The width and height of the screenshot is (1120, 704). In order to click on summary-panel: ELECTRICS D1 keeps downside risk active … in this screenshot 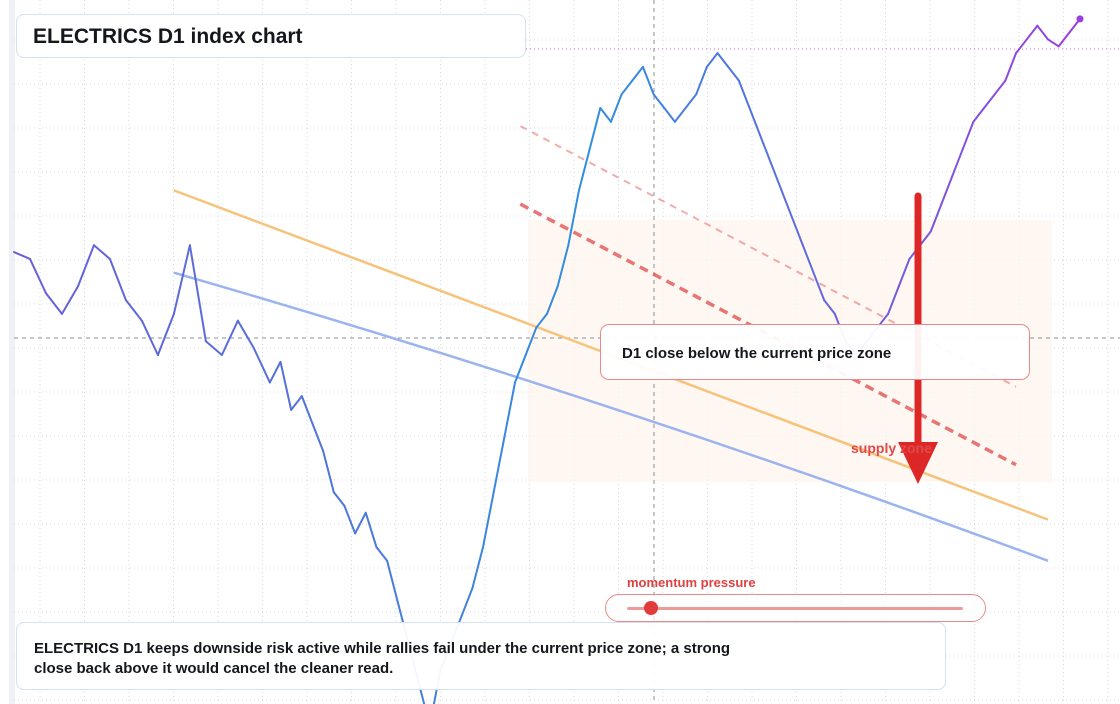, I will do `click(481, 656)`.